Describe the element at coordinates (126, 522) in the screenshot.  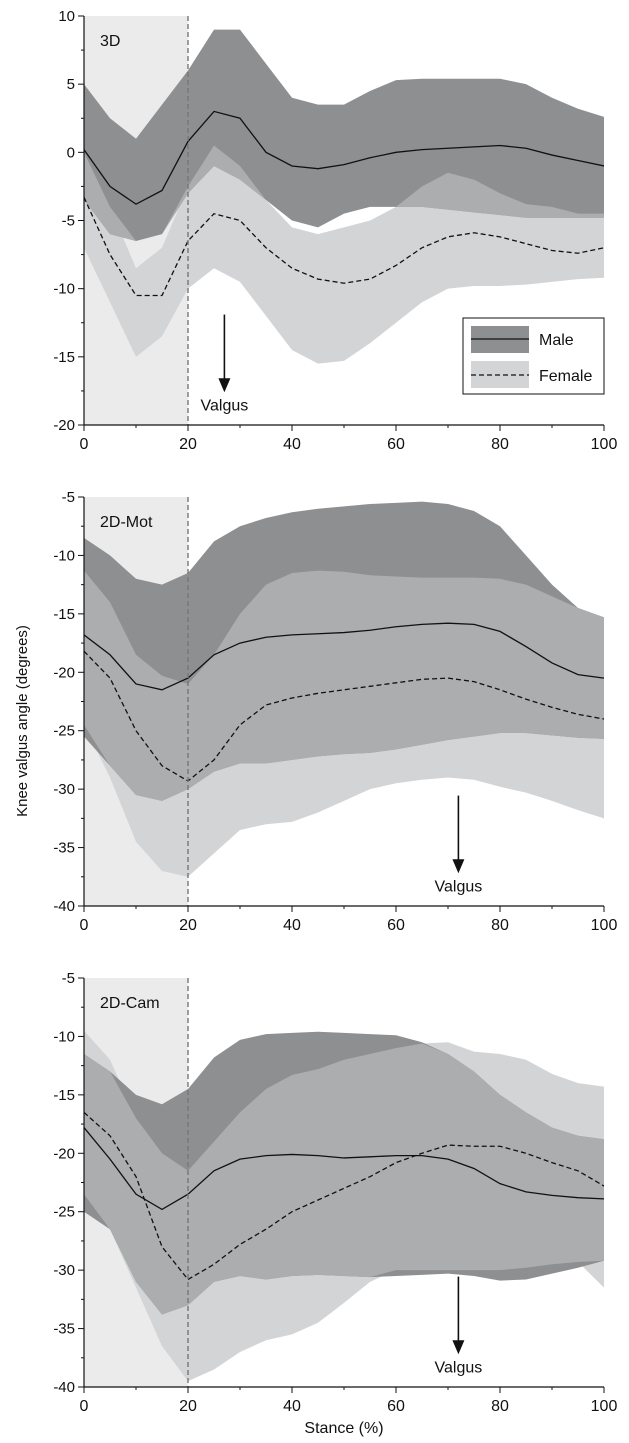
I see `panel-label: 2D-Mot` at that location.